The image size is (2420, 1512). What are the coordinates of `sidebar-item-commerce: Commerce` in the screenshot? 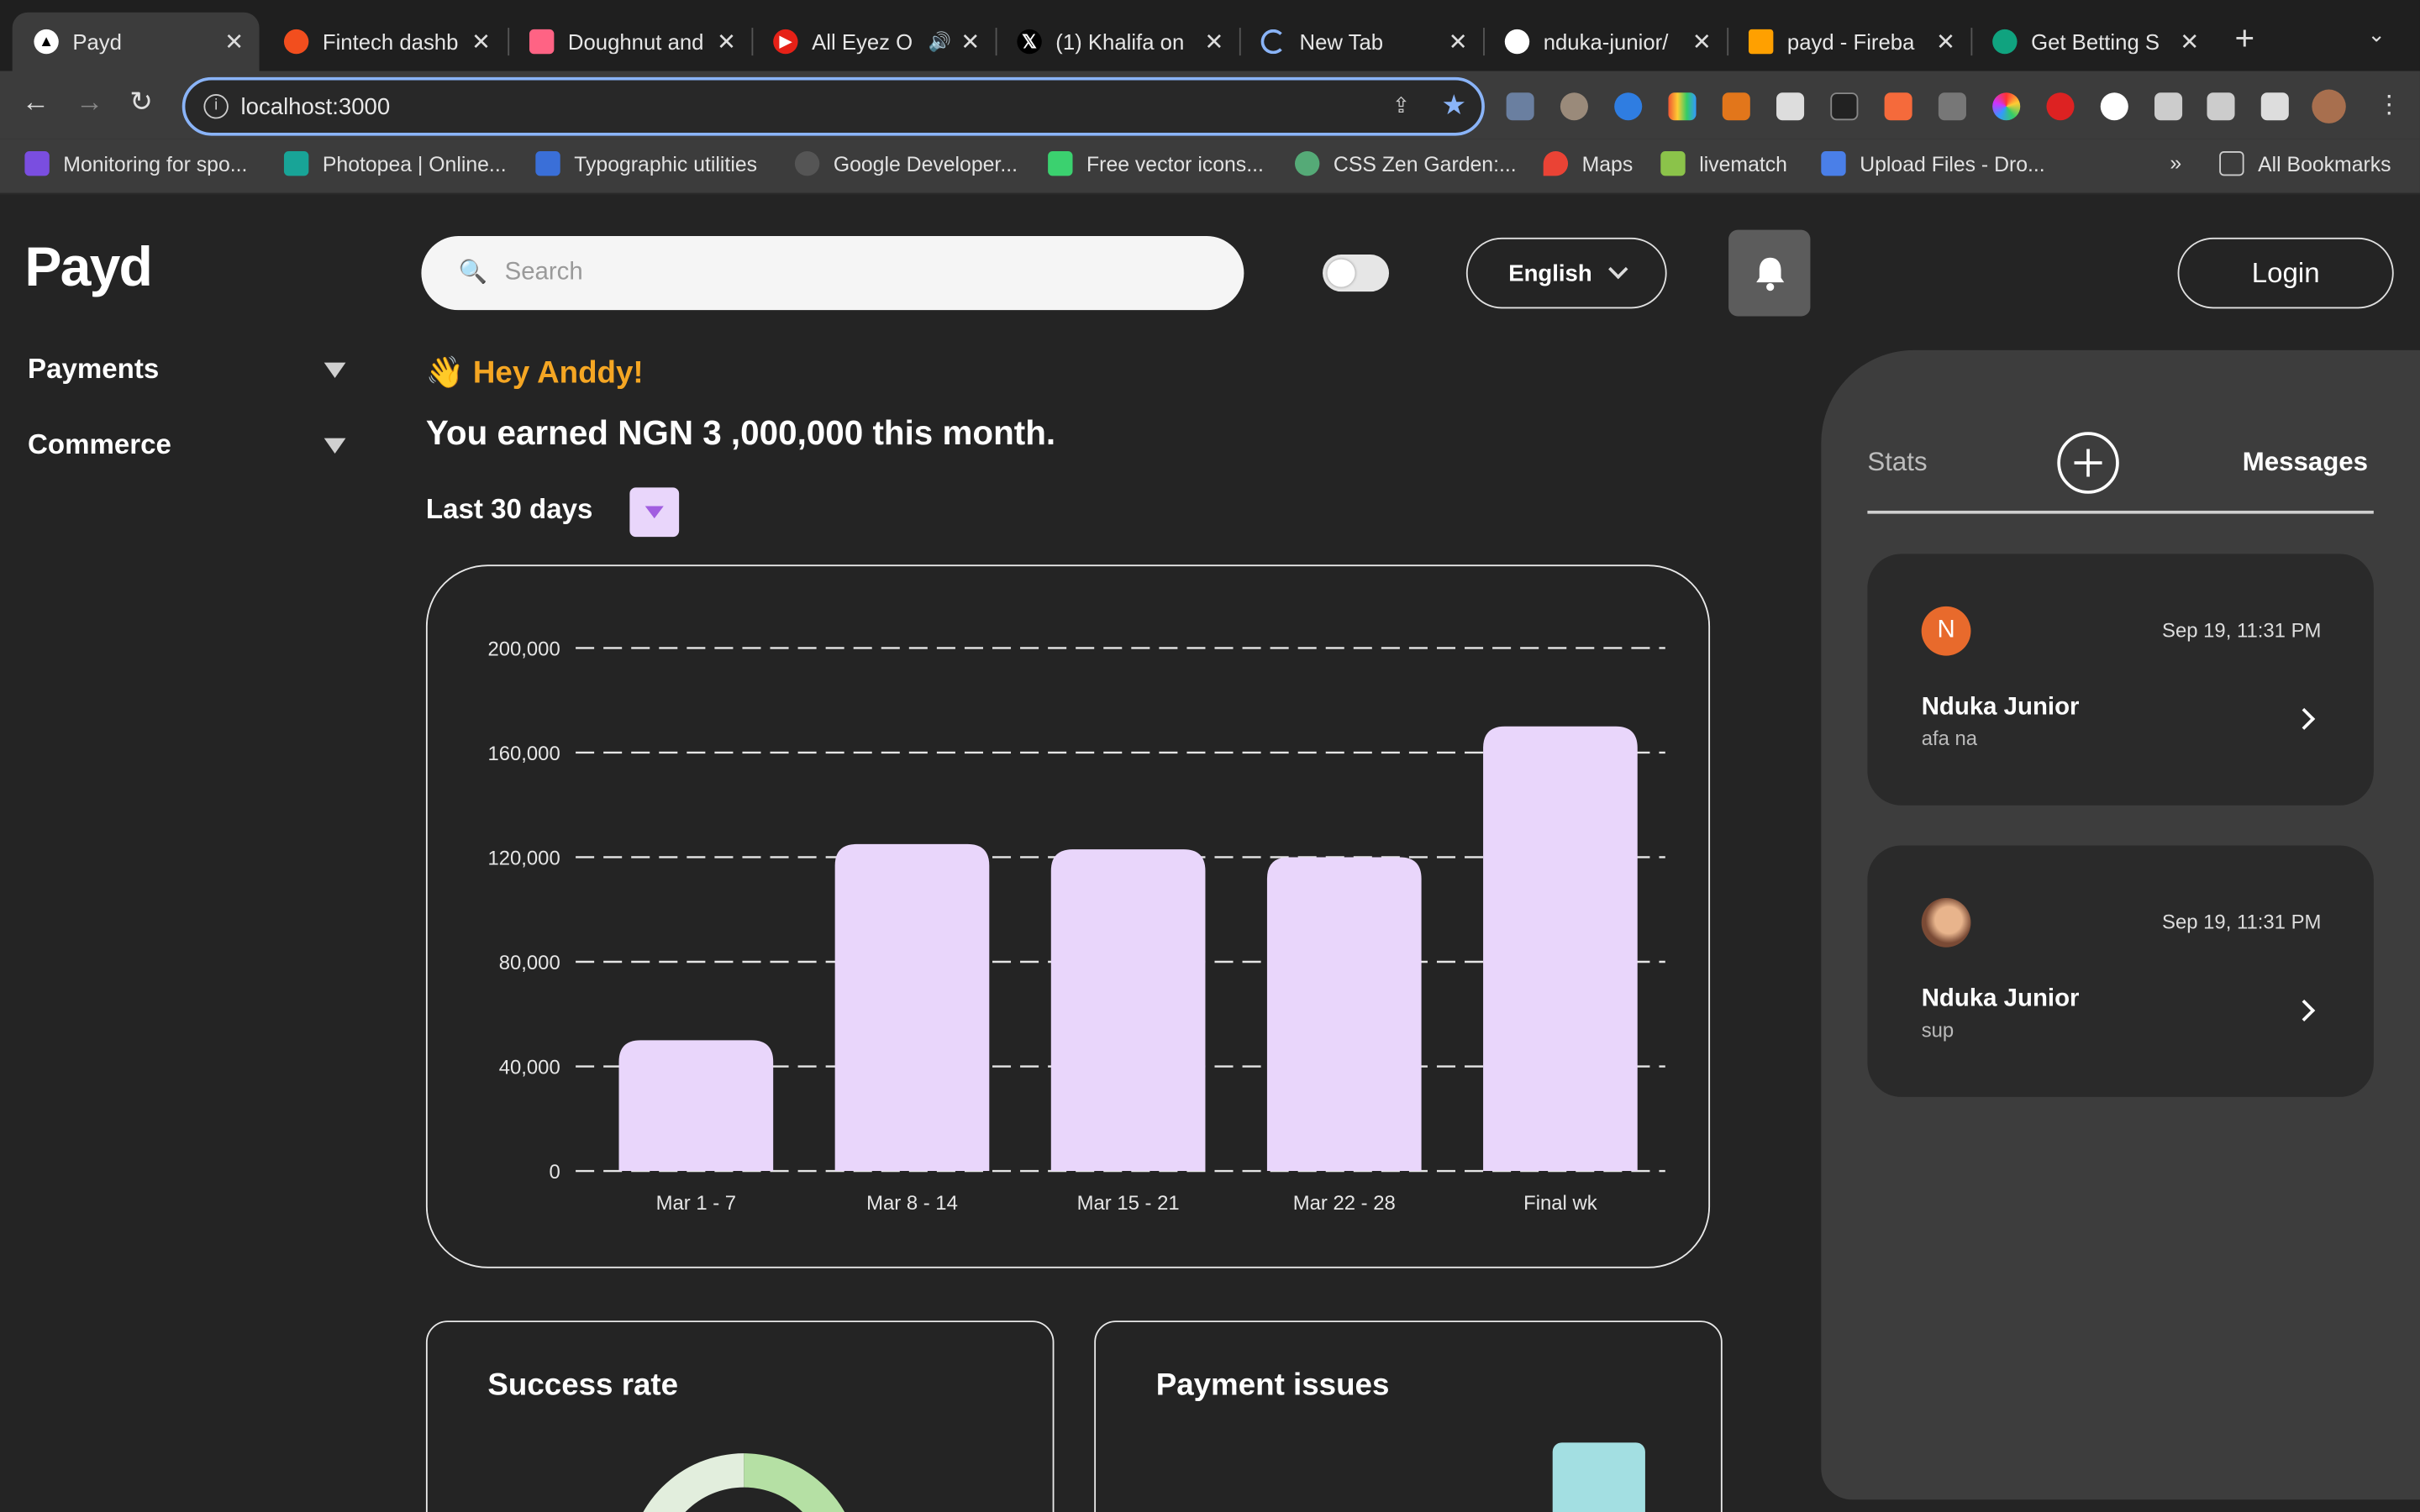 It's located at (99, 445).